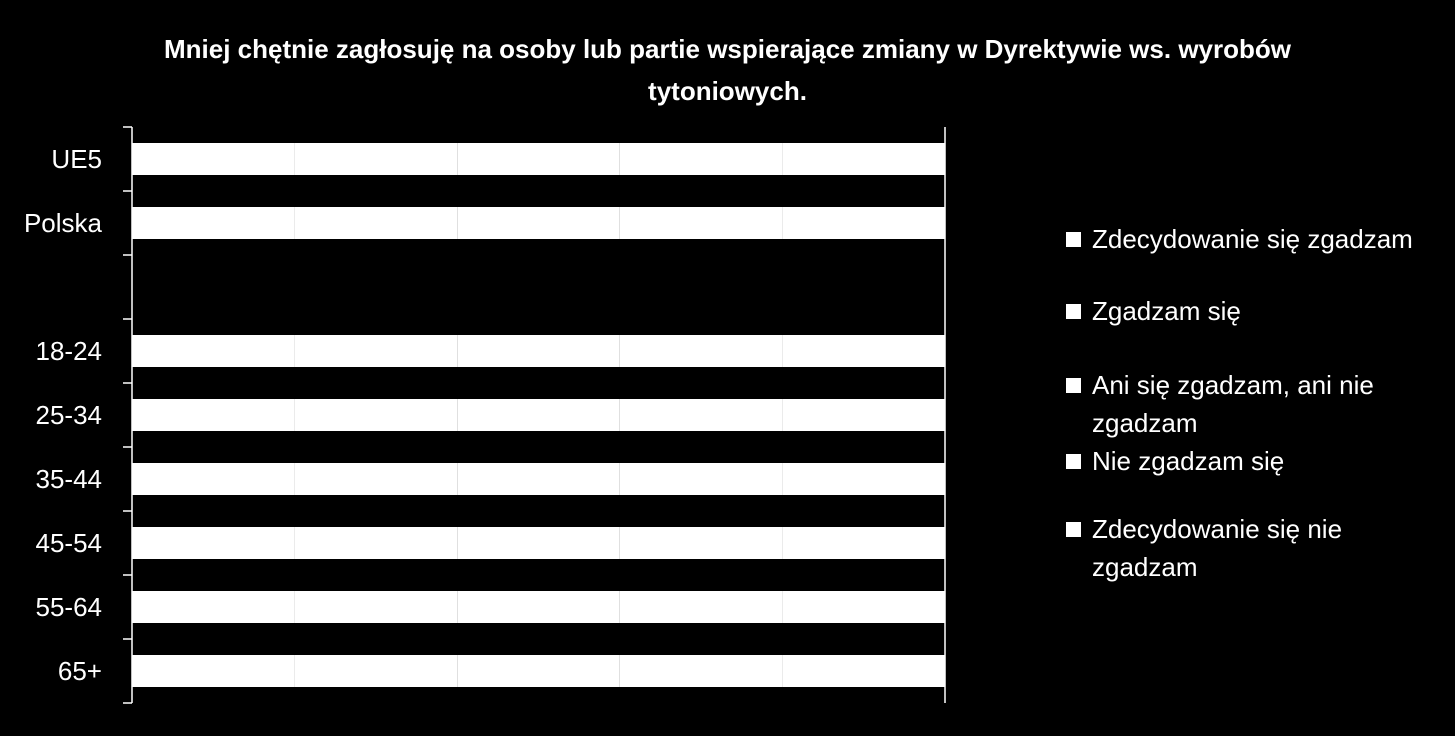 Image resolution: width=1455 pixels, height=736 pixels. Describe the element at coordinates (1166, 311) in the screenshot. I see `legend-label: Zgadzam się` at that location.